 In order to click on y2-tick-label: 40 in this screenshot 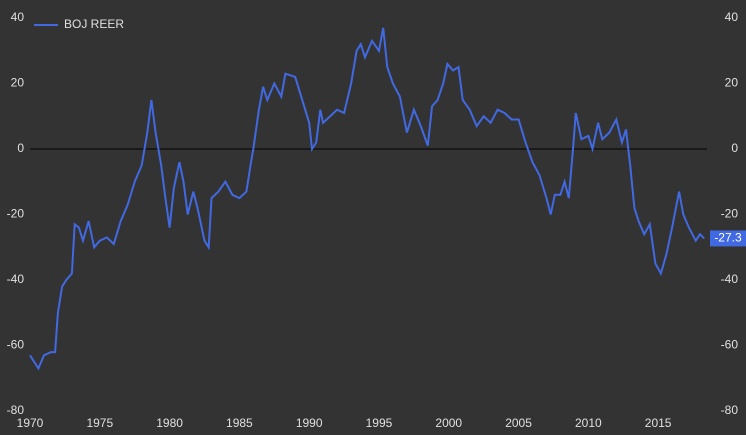, I will do `click(732, 17)`.